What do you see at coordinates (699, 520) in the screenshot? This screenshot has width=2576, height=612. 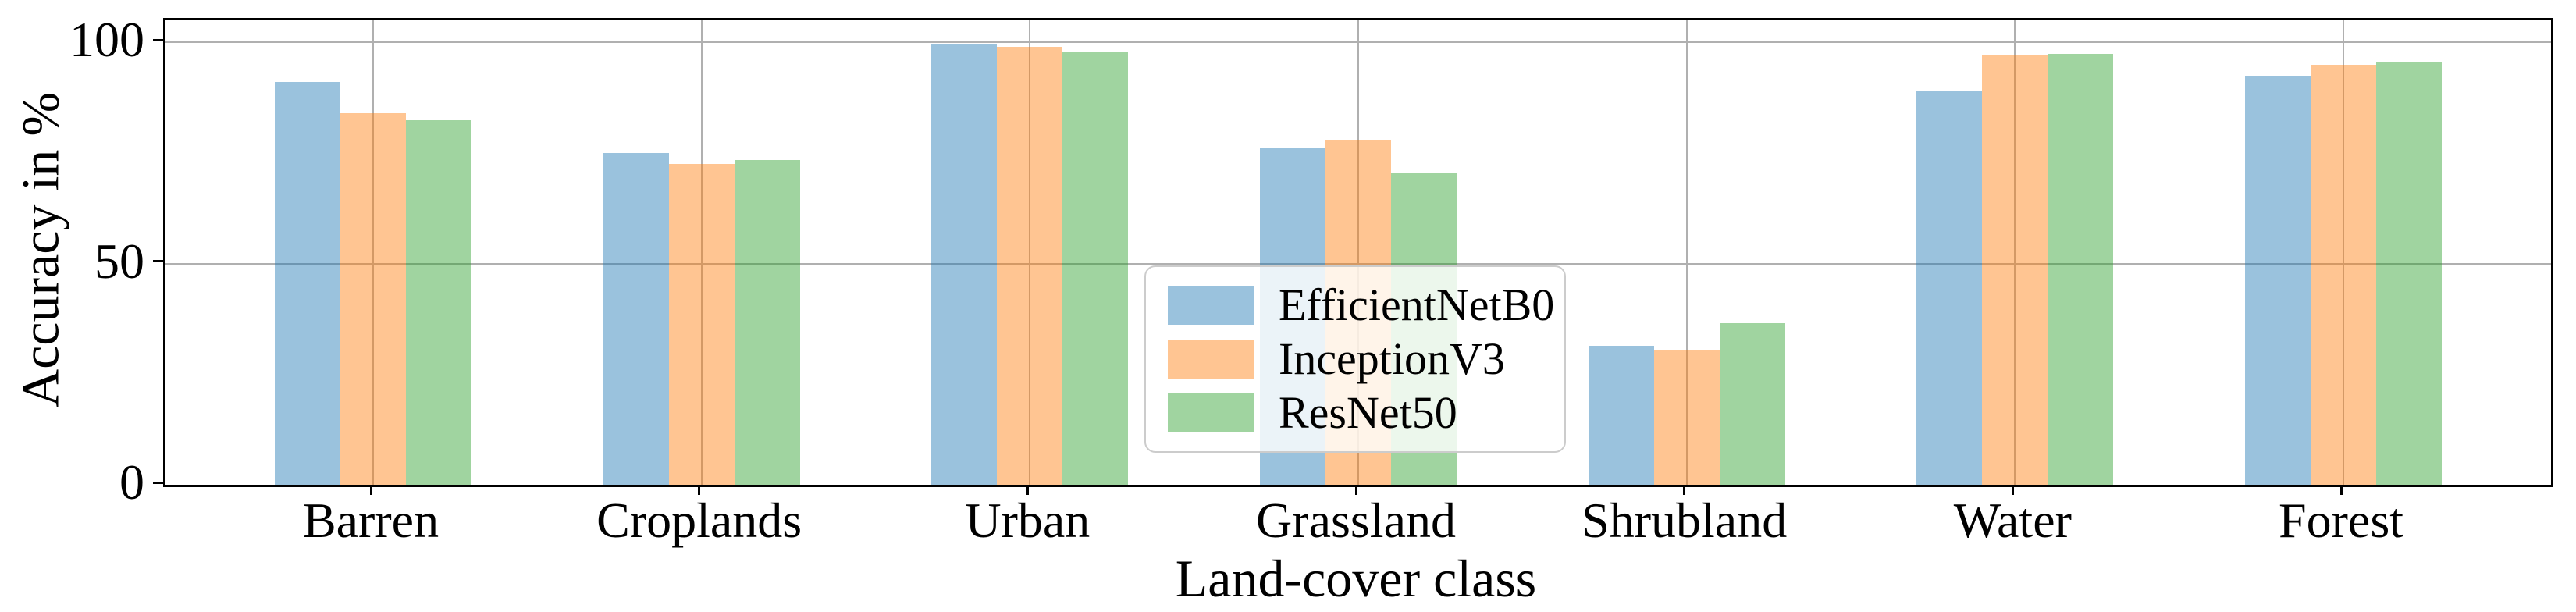 I see `x-tick-label-croplands: Croplands` at bounding box center [699, 520].